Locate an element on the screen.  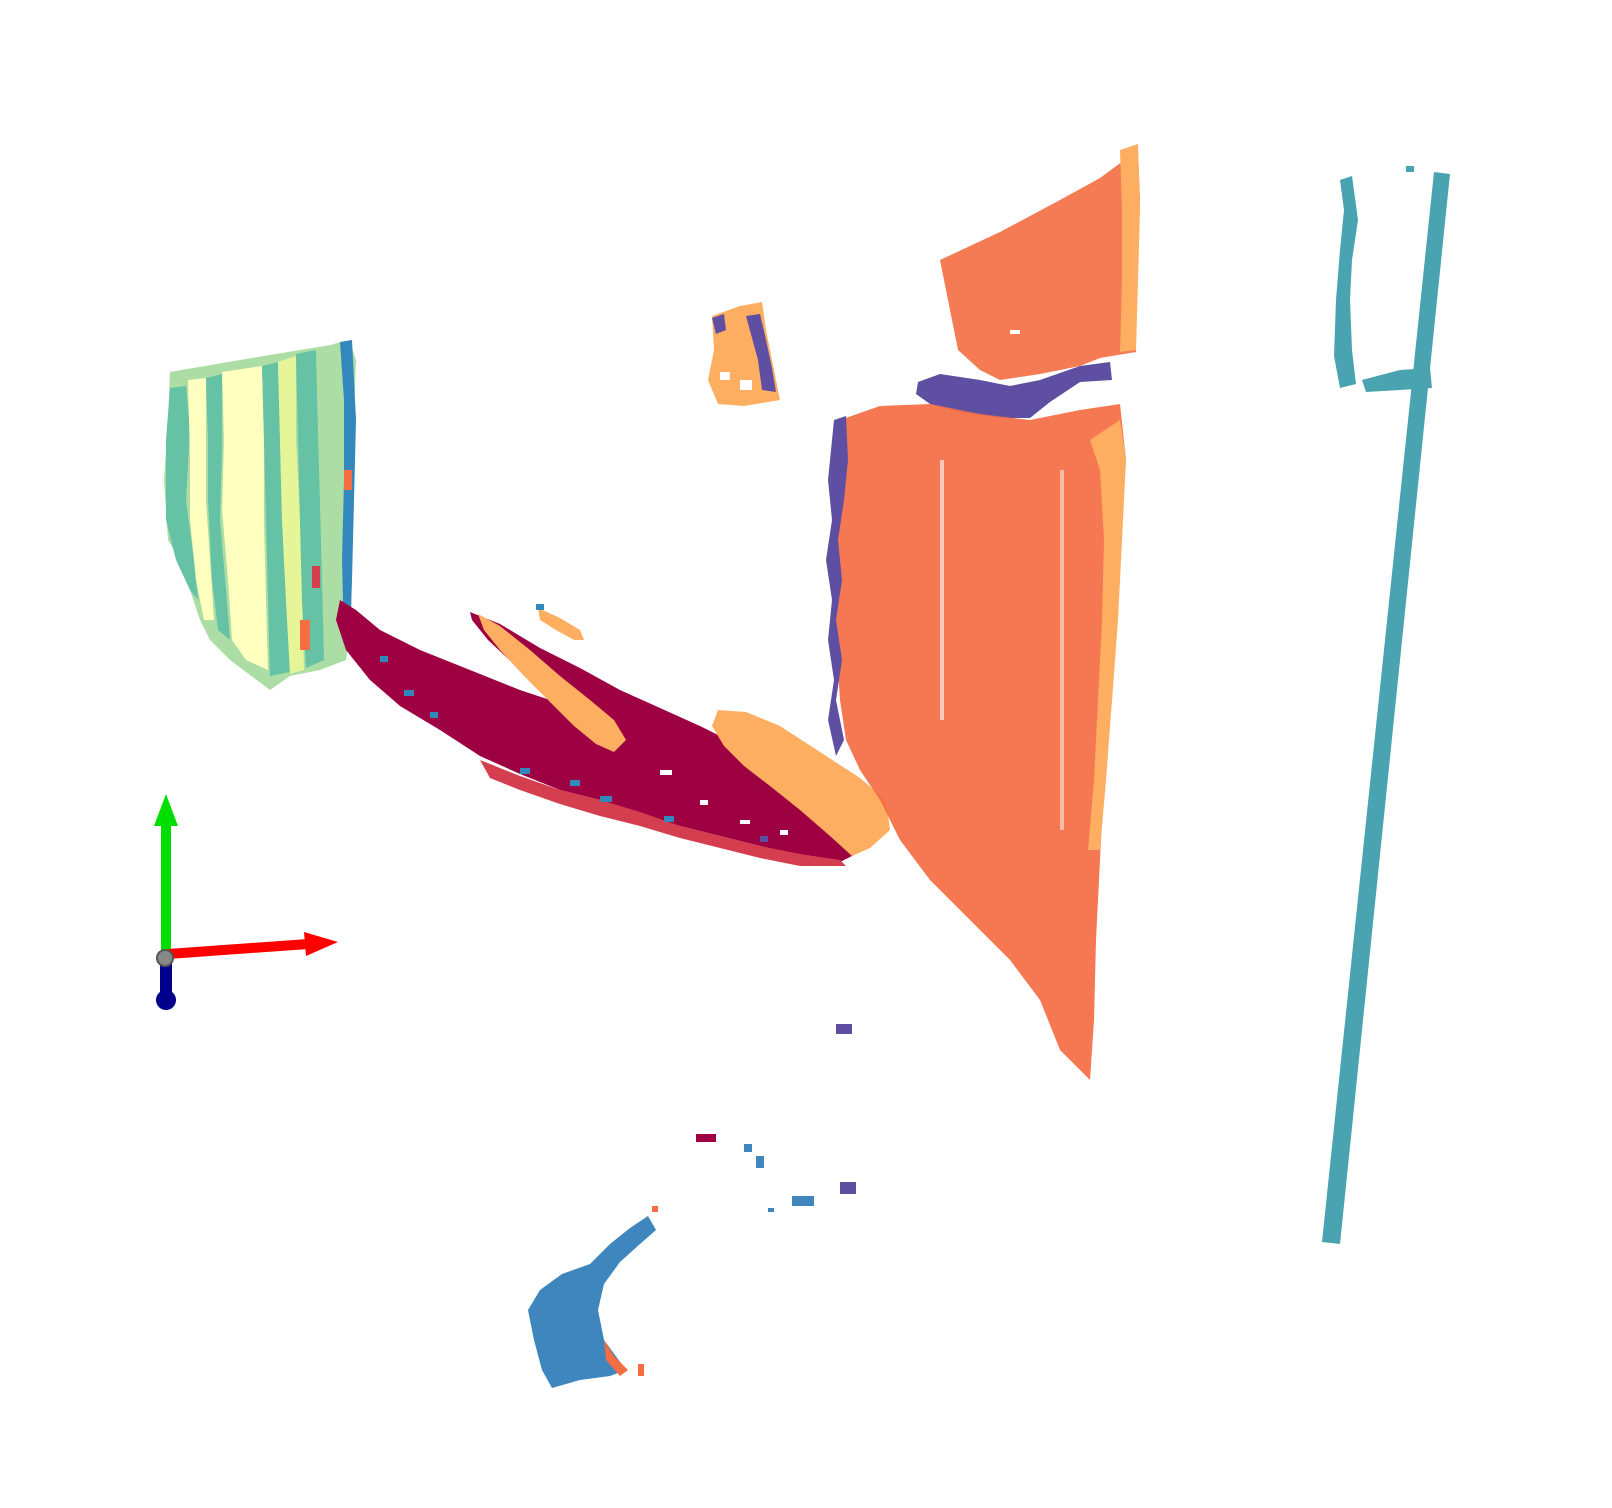
vertical-pole-teal is located at coordinates (1386, 705).